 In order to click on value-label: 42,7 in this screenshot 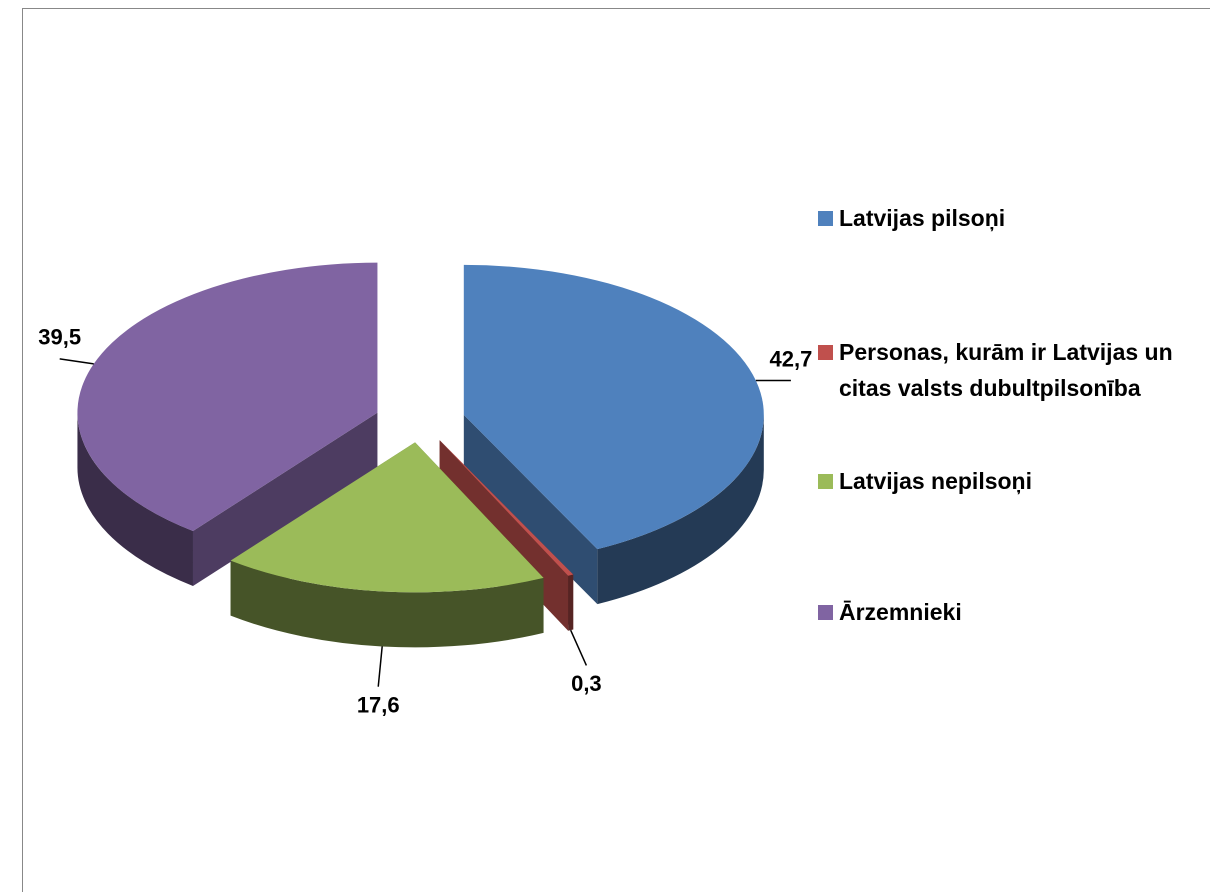, I will do `click(790, 358)`.